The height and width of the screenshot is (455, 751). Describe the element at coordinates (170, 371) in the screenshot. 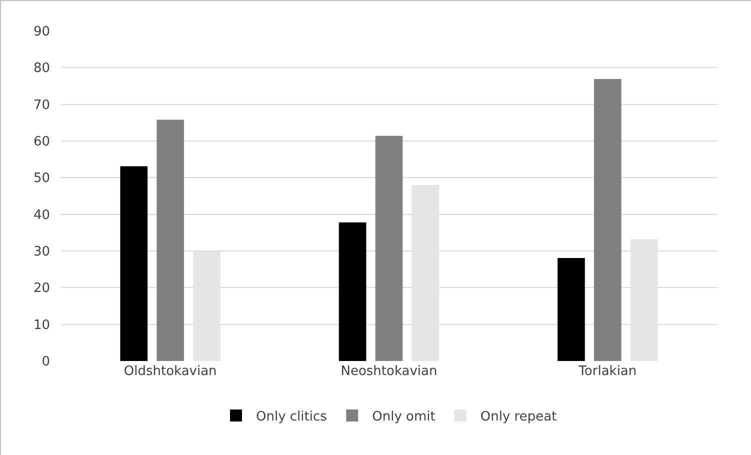

I see `x-tick-label: Oldshtokavian` at that location.